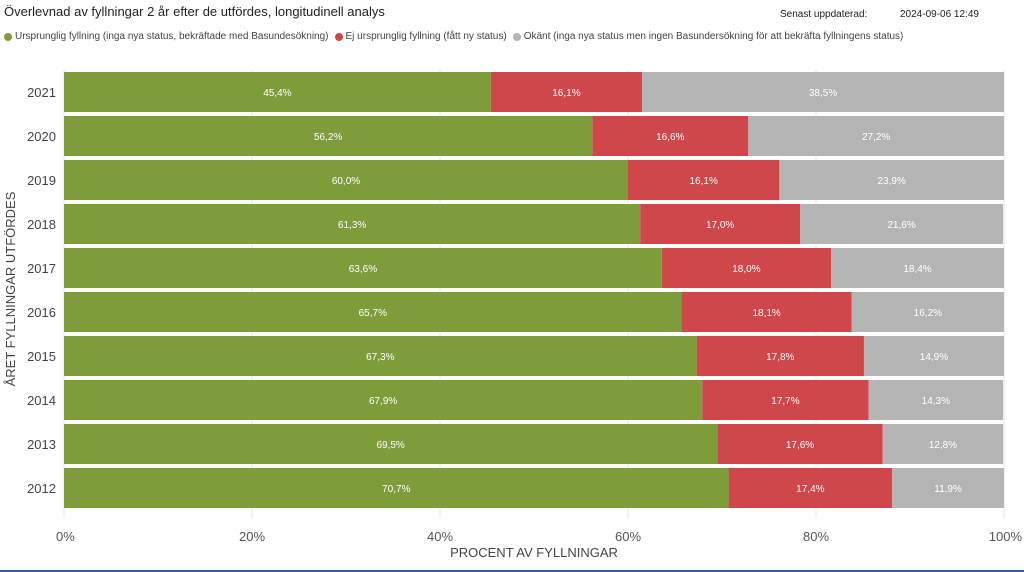  Describe the element at coordinates (41, 444) in the screenshot. I see `y-category-label: 2013` at that location.